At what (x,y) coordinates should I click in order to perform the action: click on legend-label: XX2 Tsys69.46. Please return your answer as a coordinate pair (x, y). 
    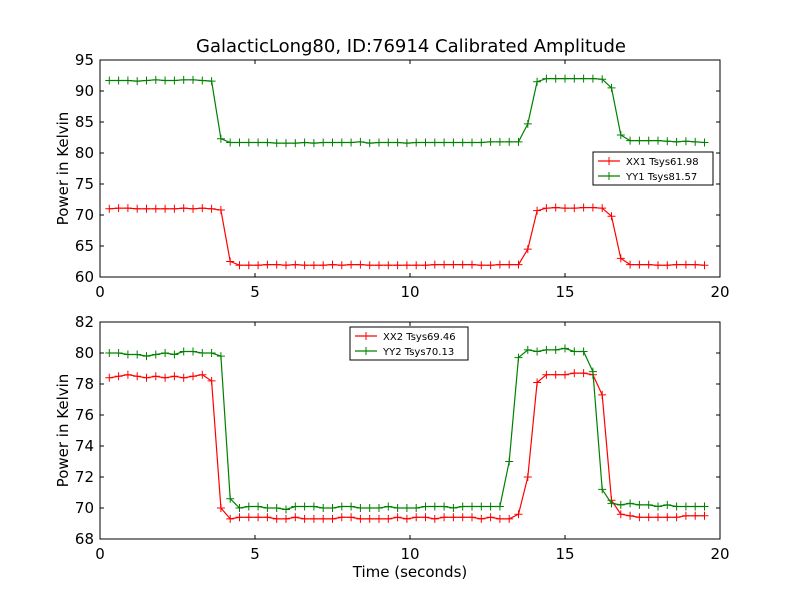
    Looking at the image, I should click on (419, 337).